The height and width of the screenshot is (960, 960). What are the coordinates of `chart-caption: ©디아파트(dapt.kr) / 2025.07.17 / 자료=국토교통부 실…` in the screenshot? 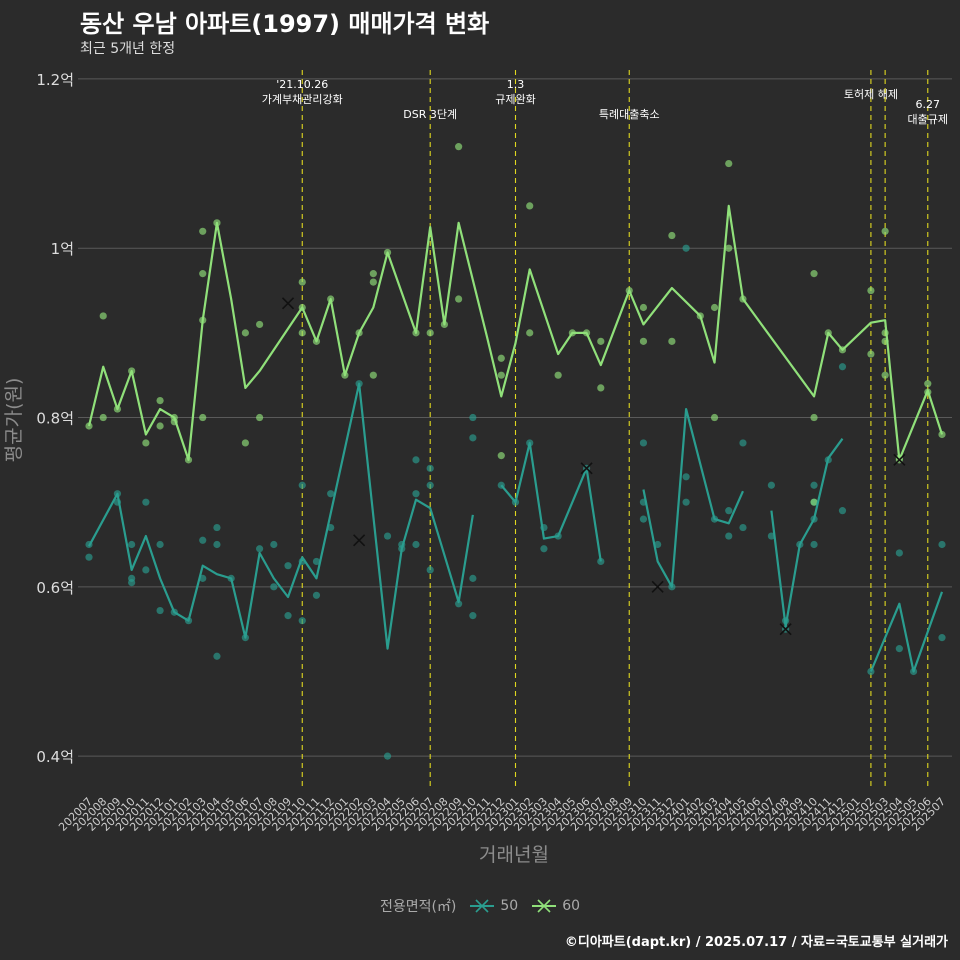 It's located at (756, 942).